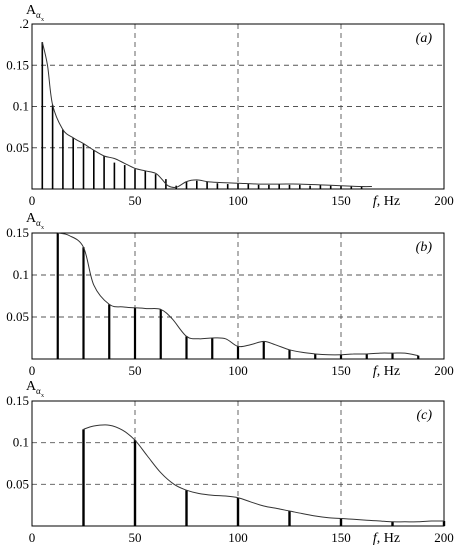 The height and width of the screenshot is (550, 459). Describe the element at coordinates (424, 247) in the screenshot. I see `panel-label: (b)` at that location.